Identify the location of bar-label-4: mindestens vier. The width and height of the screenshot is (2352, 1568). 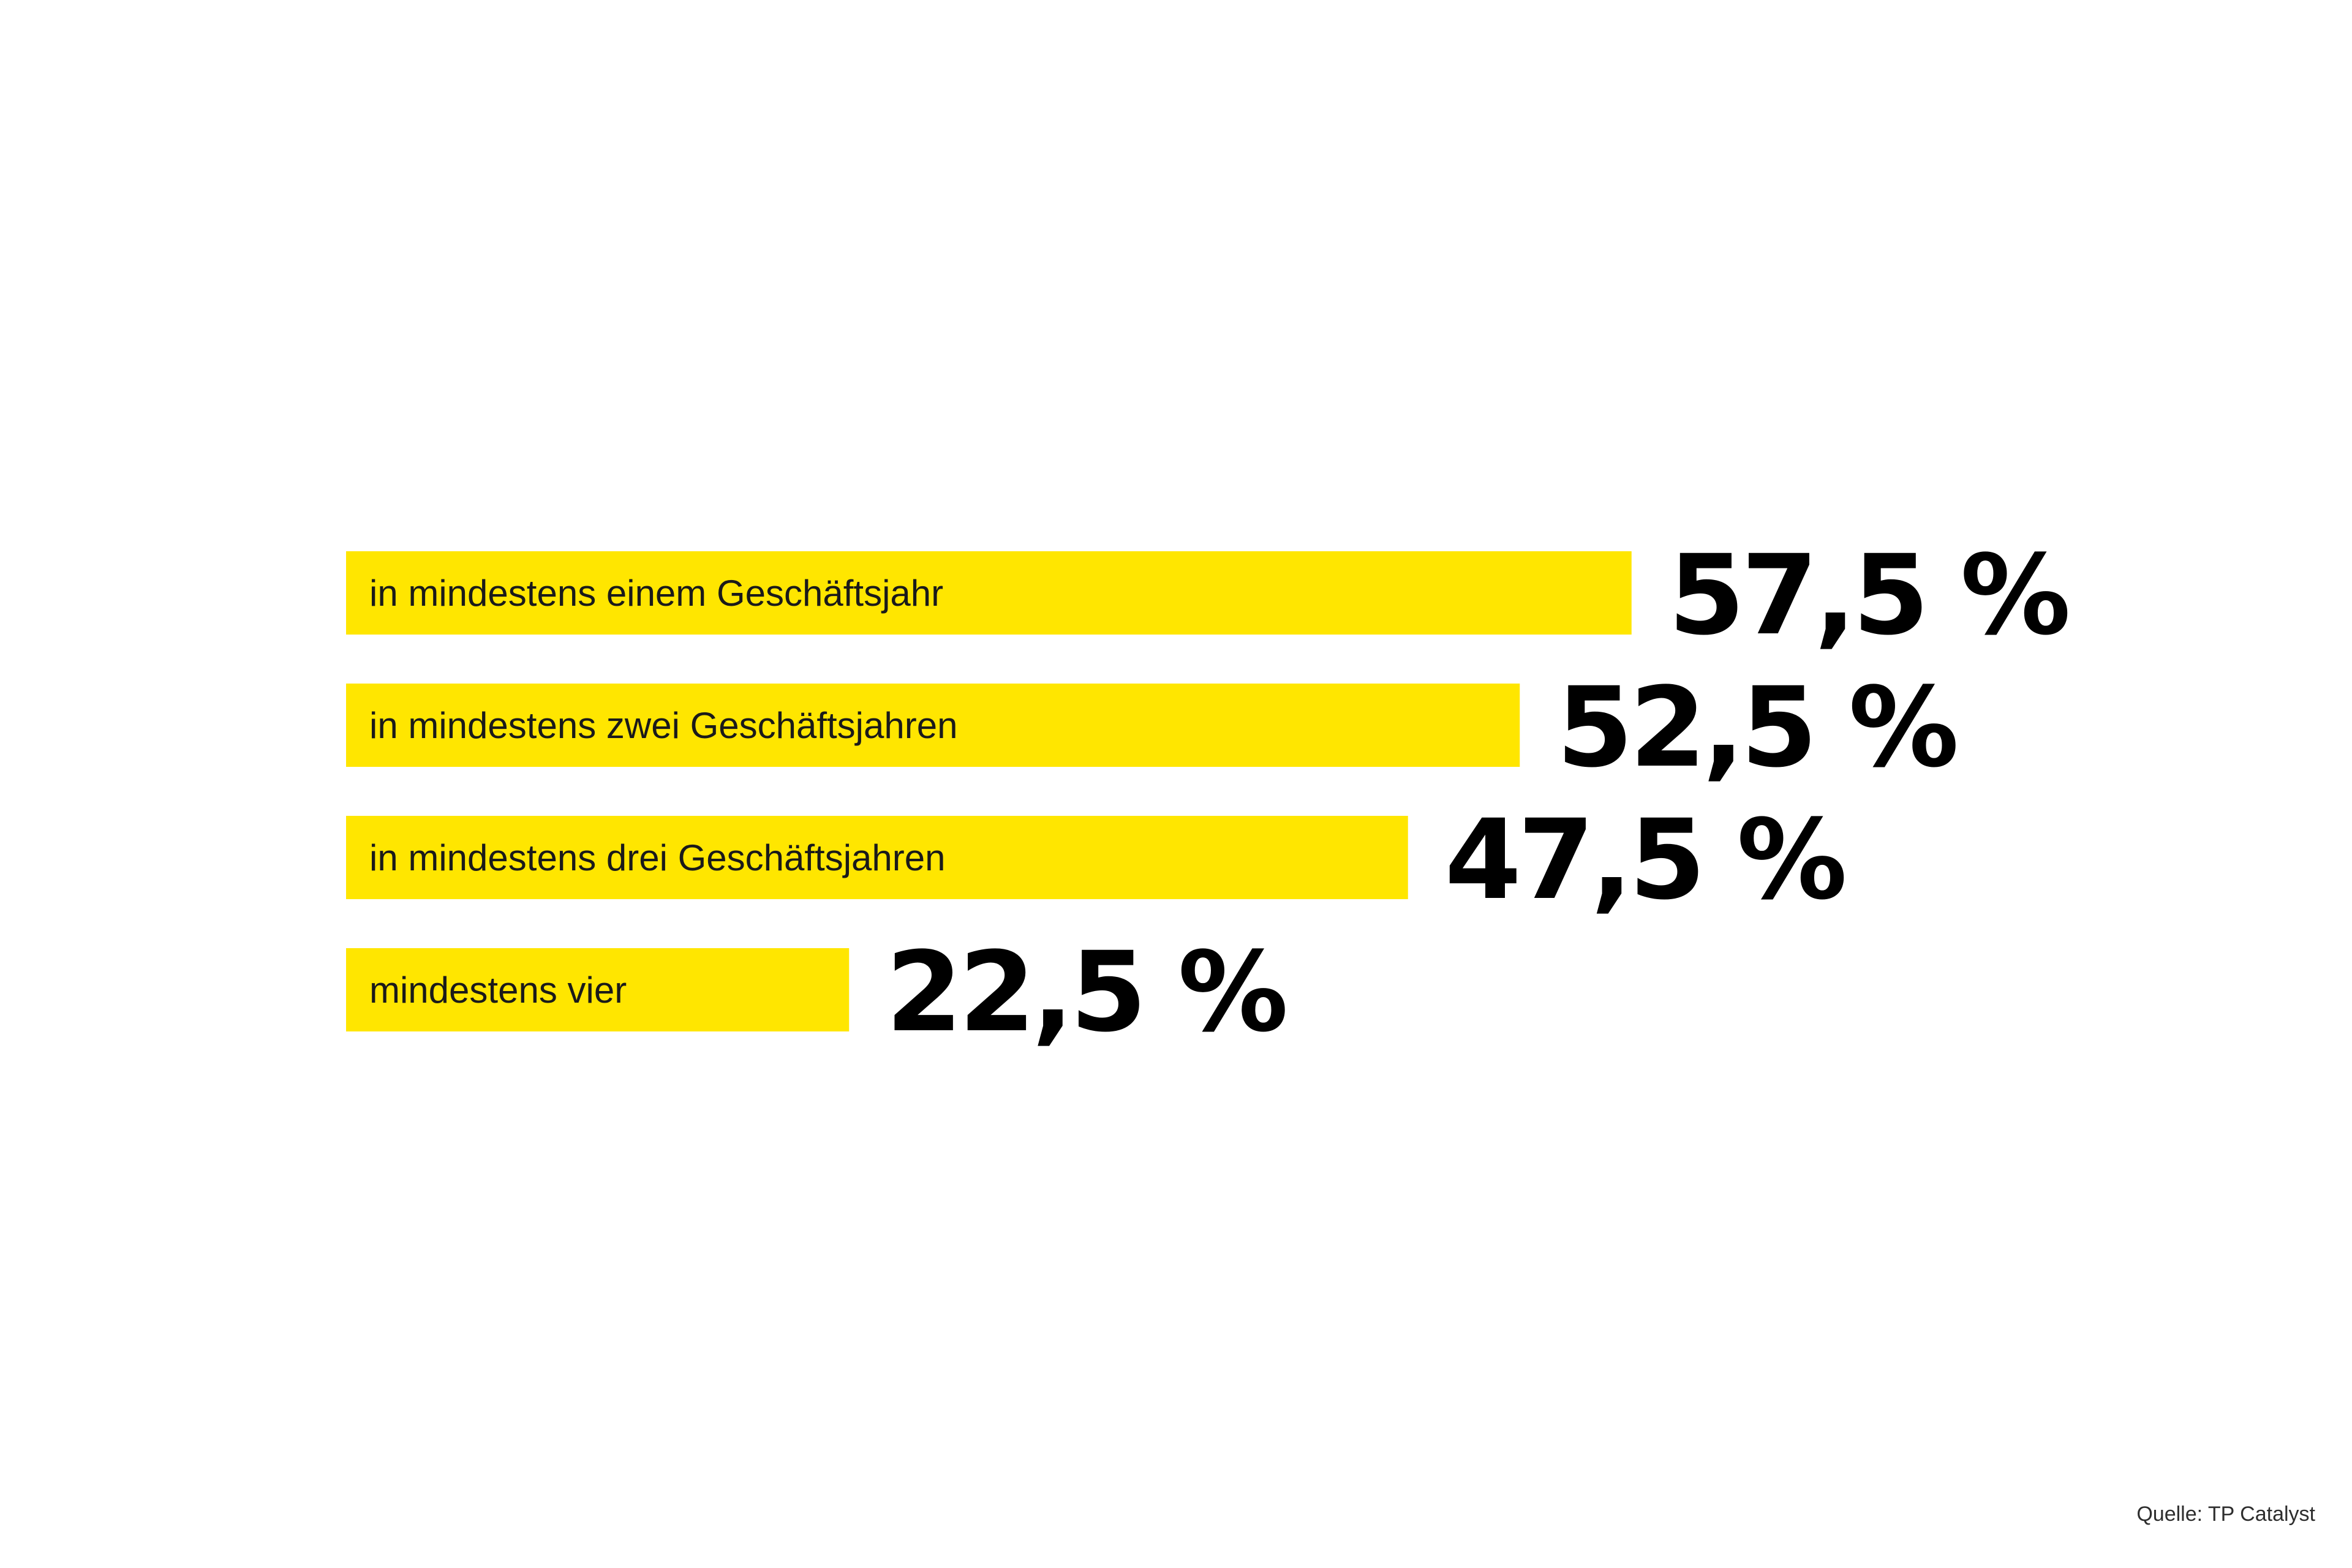
(498, 990).